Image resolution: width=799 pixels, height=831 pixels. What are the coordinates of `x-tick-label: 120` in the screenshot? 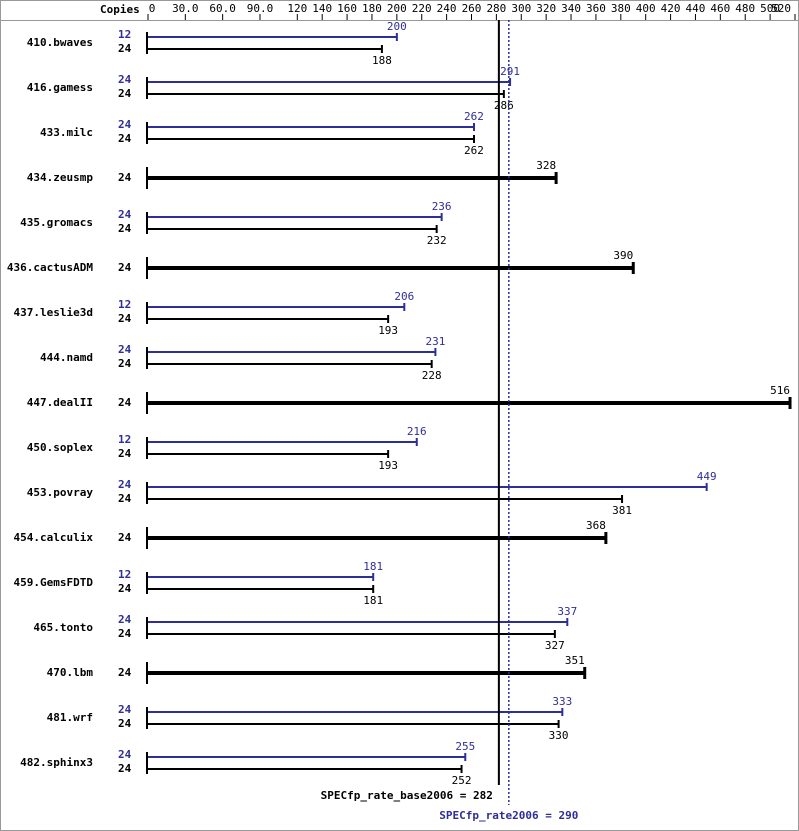 It's located at (297, 8).